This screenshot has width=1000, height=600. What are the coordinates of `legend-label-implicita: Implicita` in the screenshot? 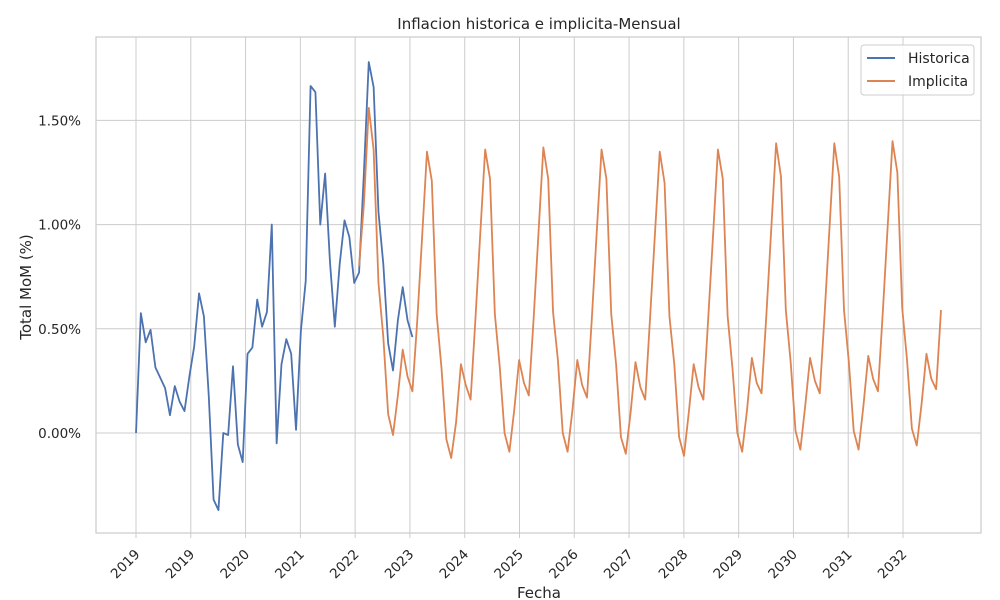 It's located at (938, 82).